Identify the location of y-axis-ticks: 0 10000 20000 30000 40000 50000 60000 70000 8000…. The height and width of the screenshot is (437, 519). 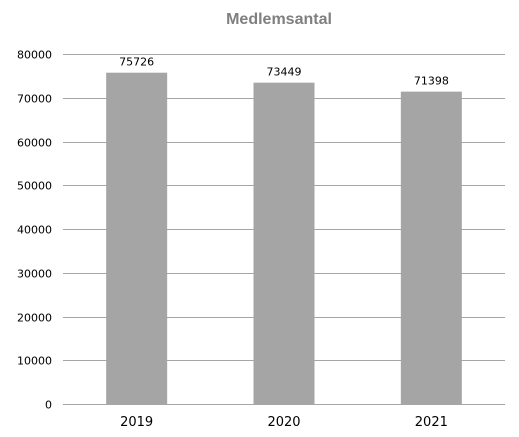
(34, 230).